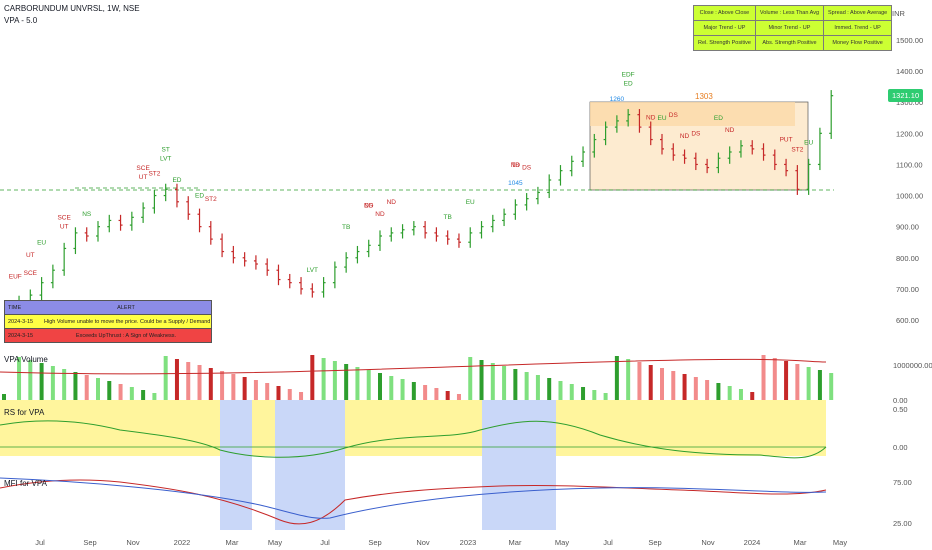  I want to click on rs-lines, so click(413, 439).